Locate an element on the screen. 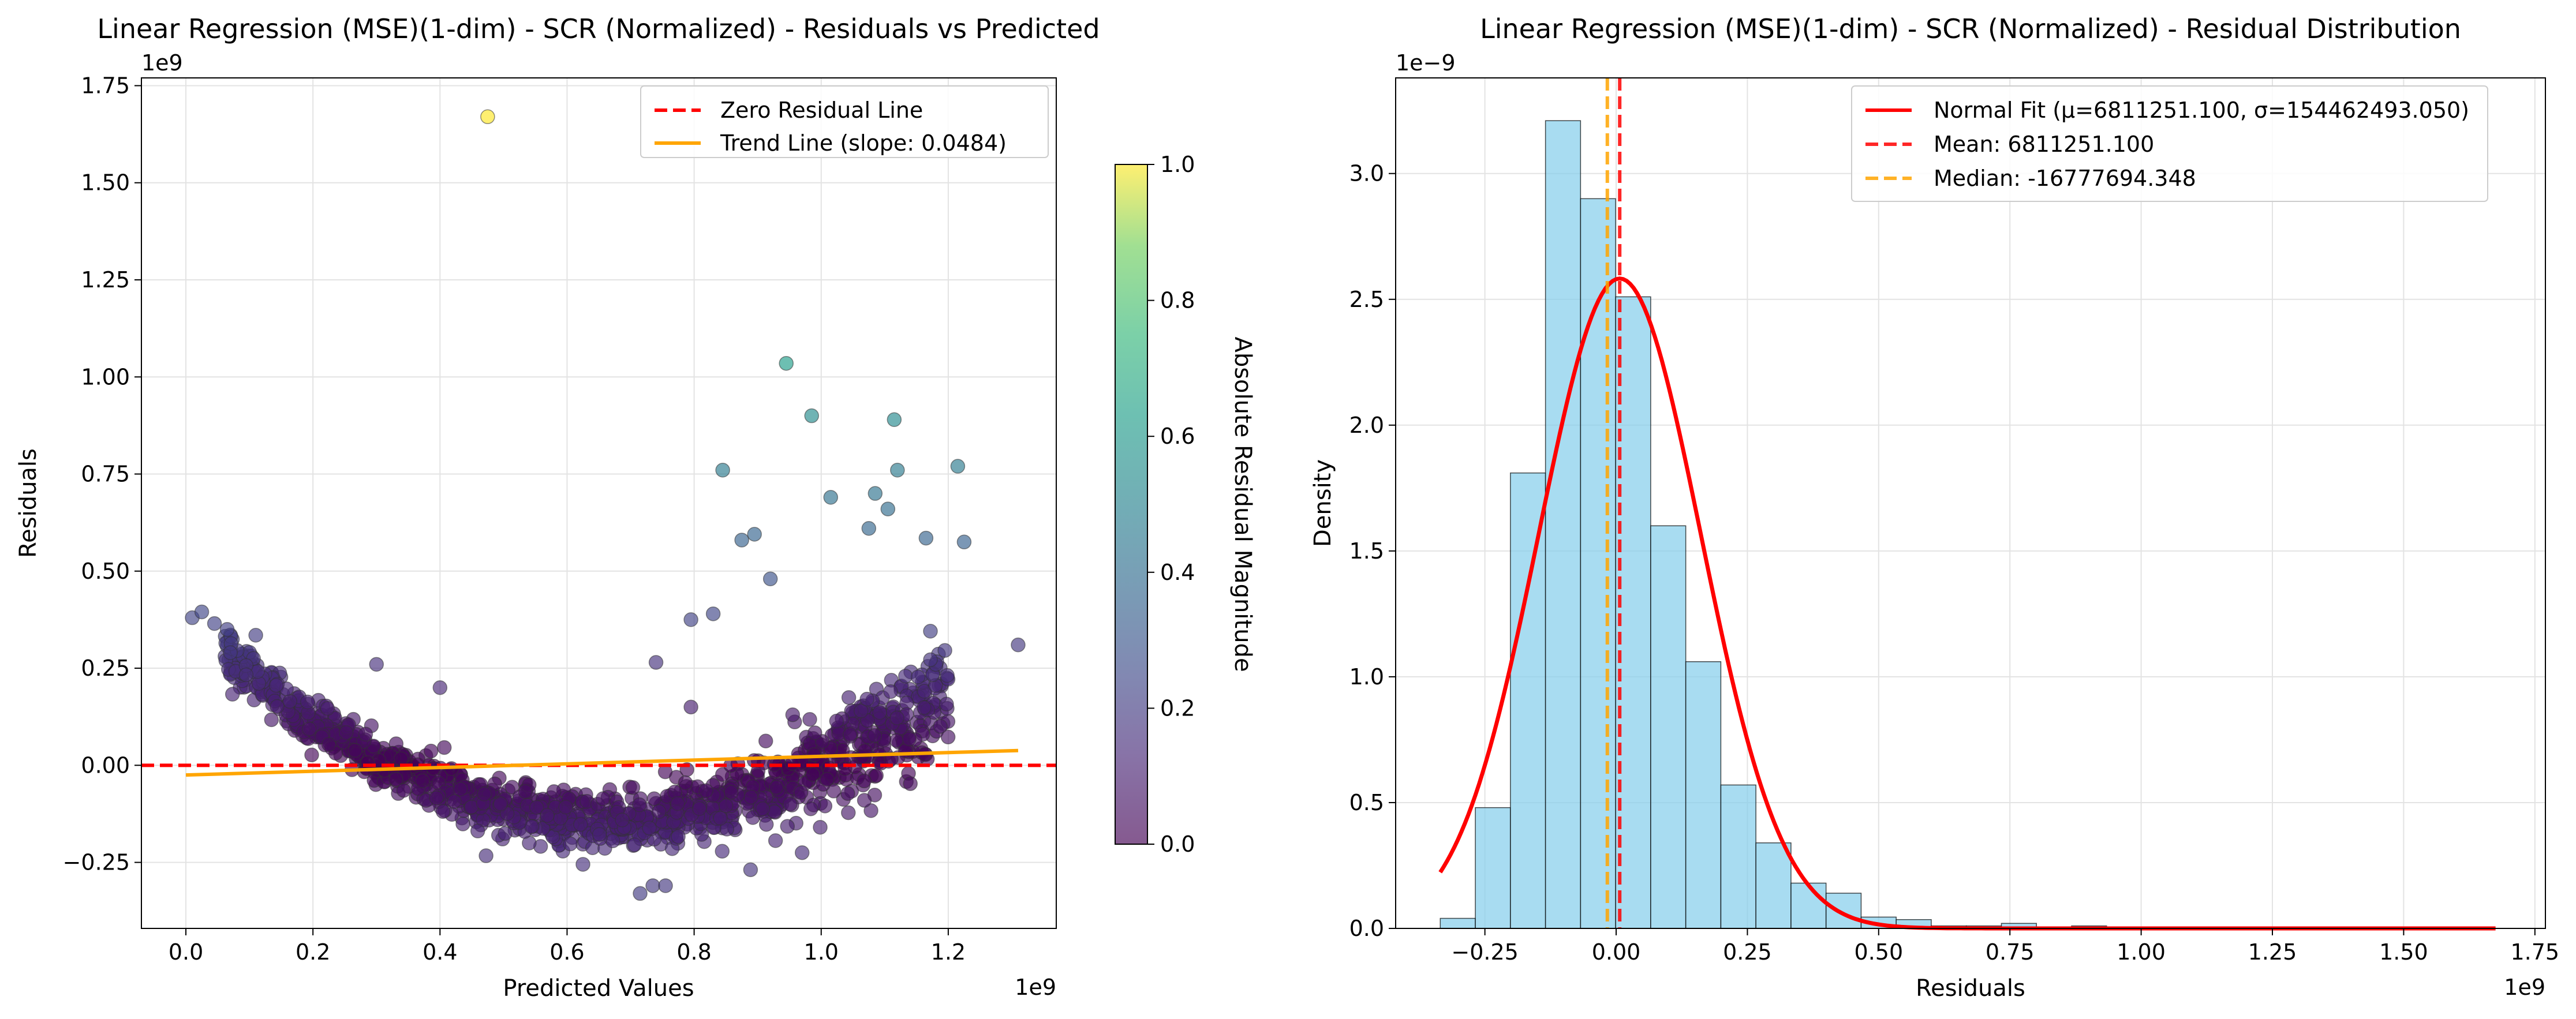 The height and width of the screenshot is (1019, 2576). right-y-tick-label-3: 1.5 is located at coordinates (1366, 551).